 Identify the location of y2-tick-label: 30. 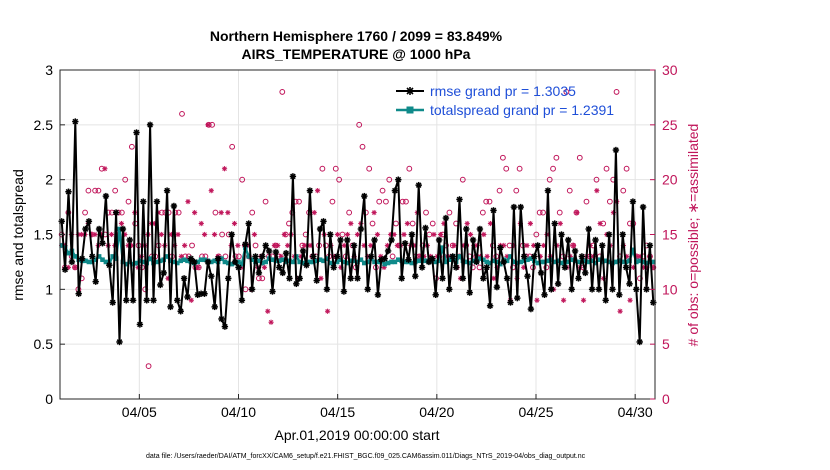
(670, 70).